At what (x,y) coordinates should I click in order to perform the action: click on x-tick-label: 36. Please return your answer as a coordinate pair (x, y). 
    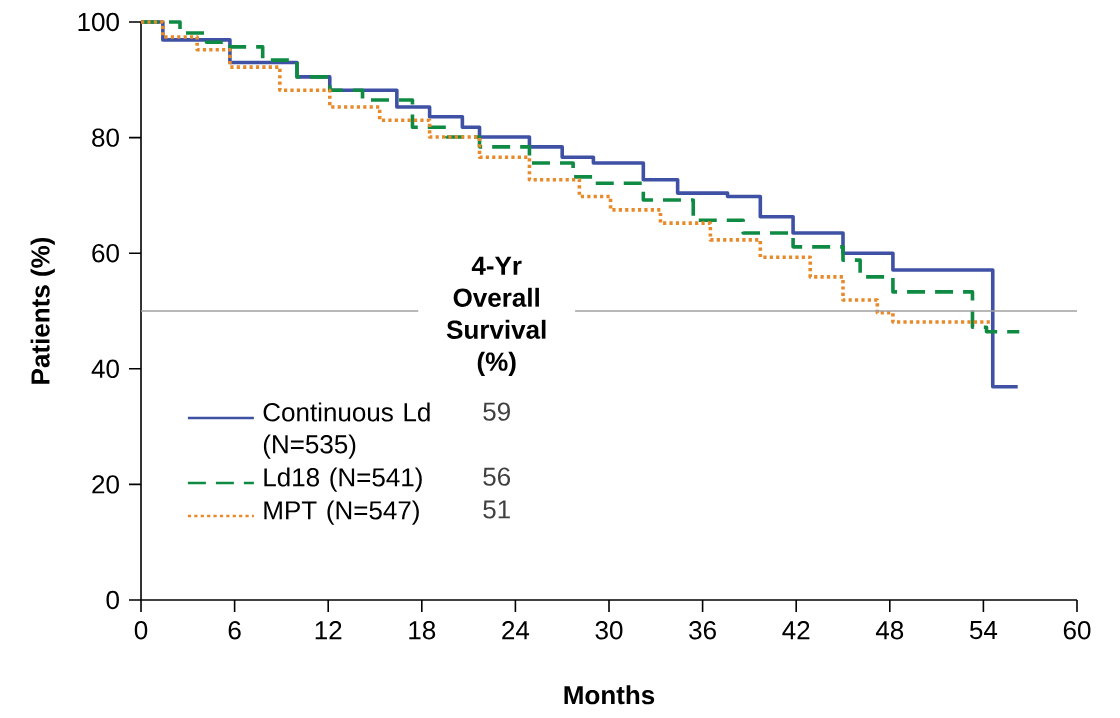
    Looking at the image, I should click on (702, 630).